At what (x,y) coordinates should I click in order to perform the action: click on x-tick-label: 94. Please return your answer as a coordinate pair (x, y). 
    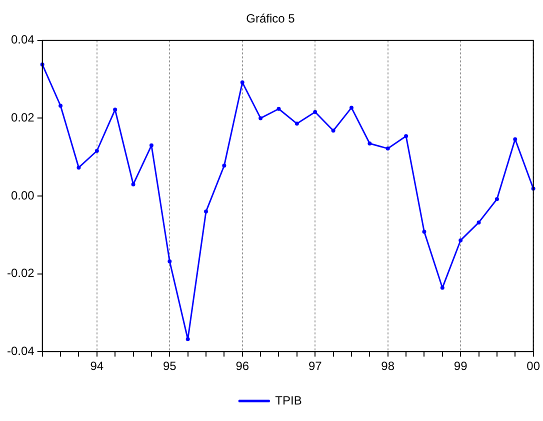
    Looking at the image, I should click on (97, 366).